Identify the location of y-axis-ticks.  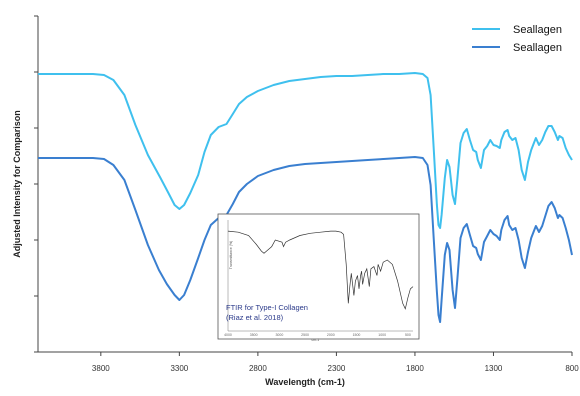
(36, 184).